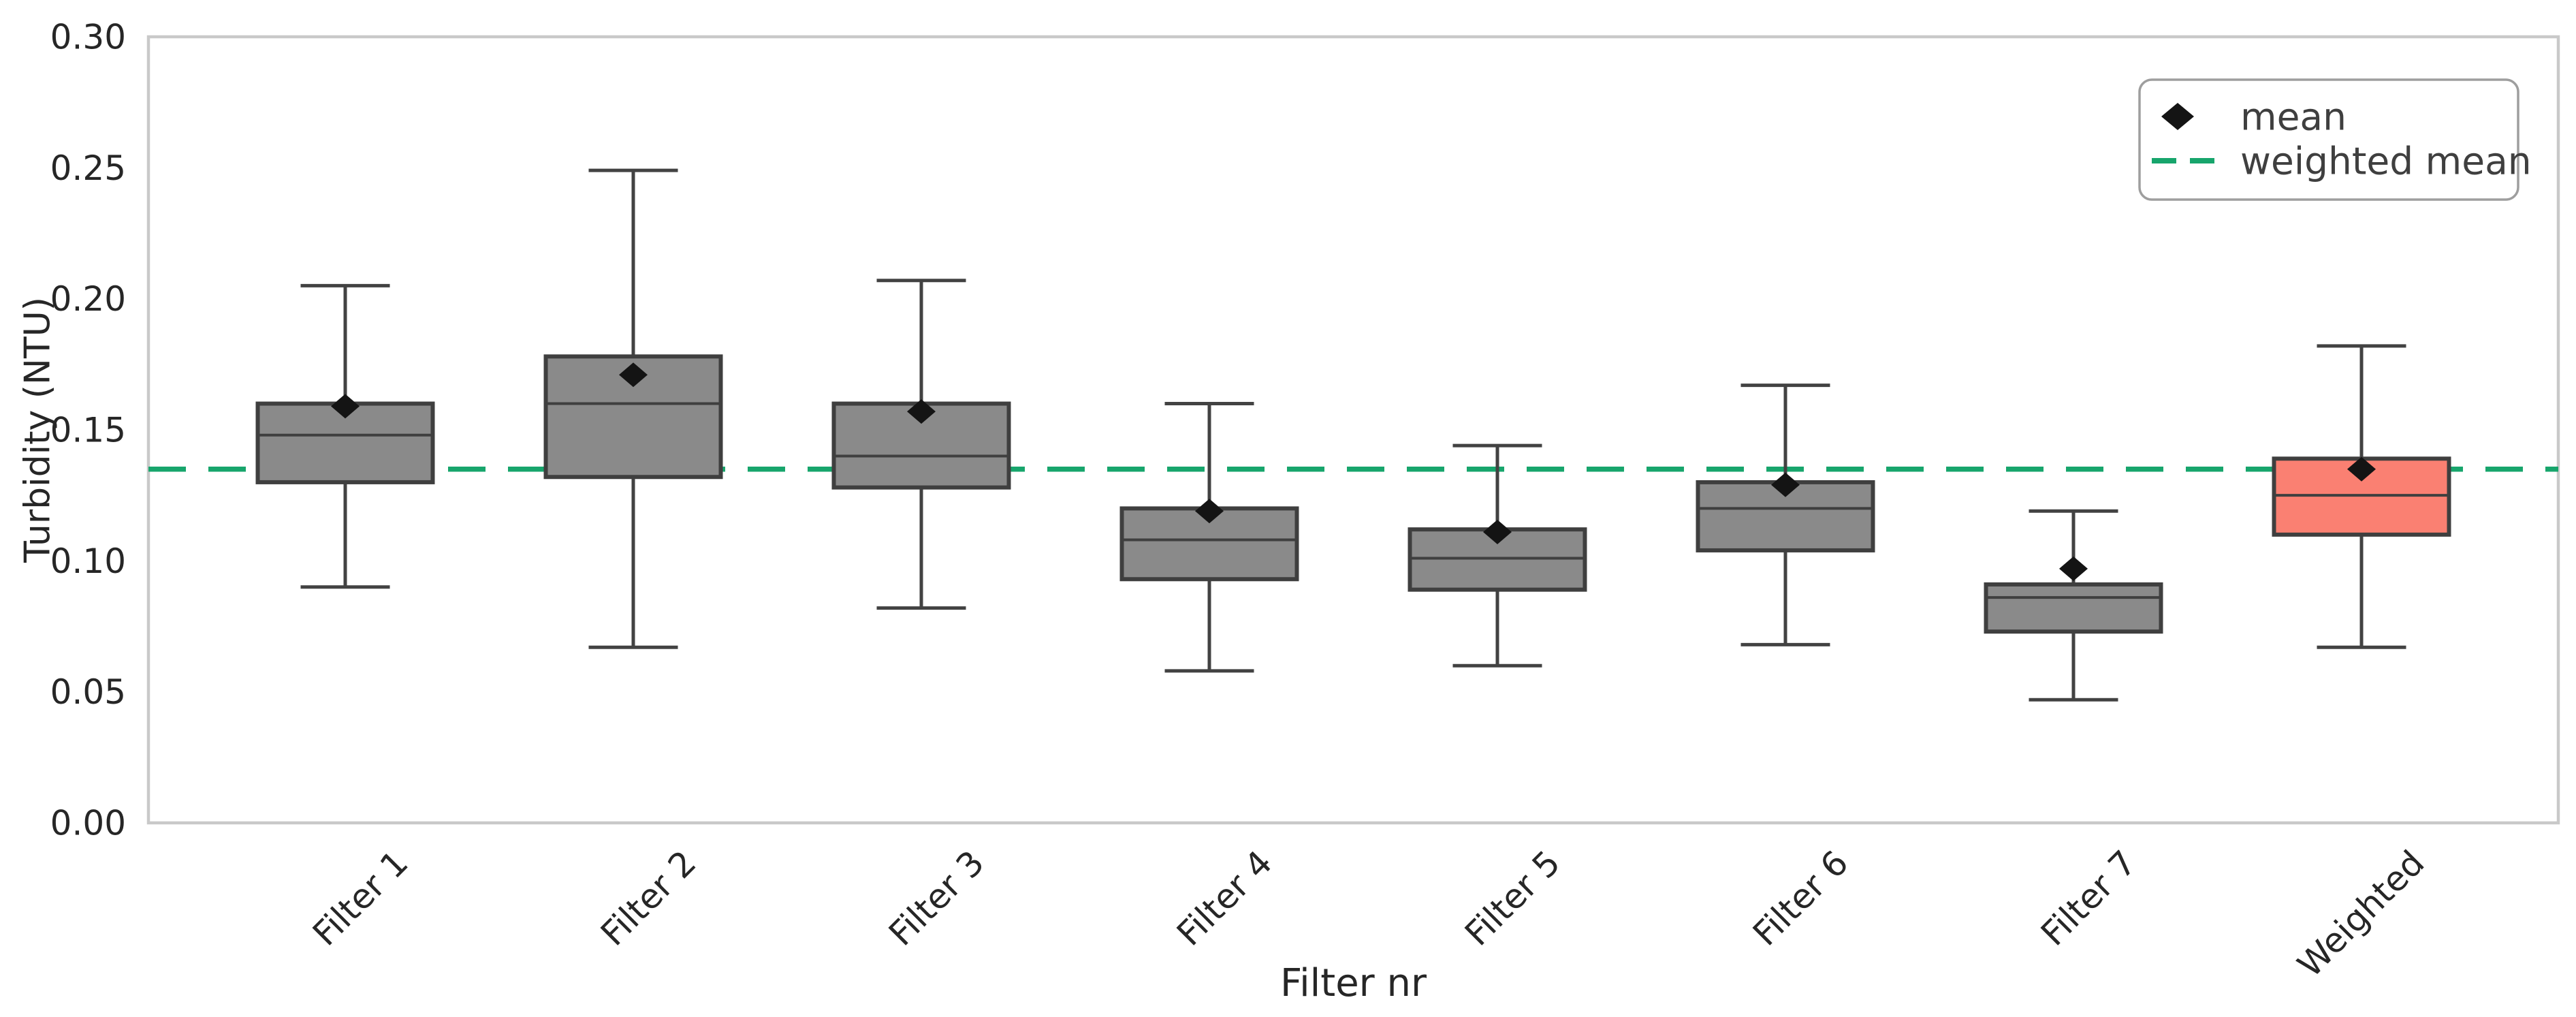 This screenshot has height=1017, width=2576. Describe the element at coordinates (88, 431) in the screenshot. I see `y-tick-label: 0.15` at that location.